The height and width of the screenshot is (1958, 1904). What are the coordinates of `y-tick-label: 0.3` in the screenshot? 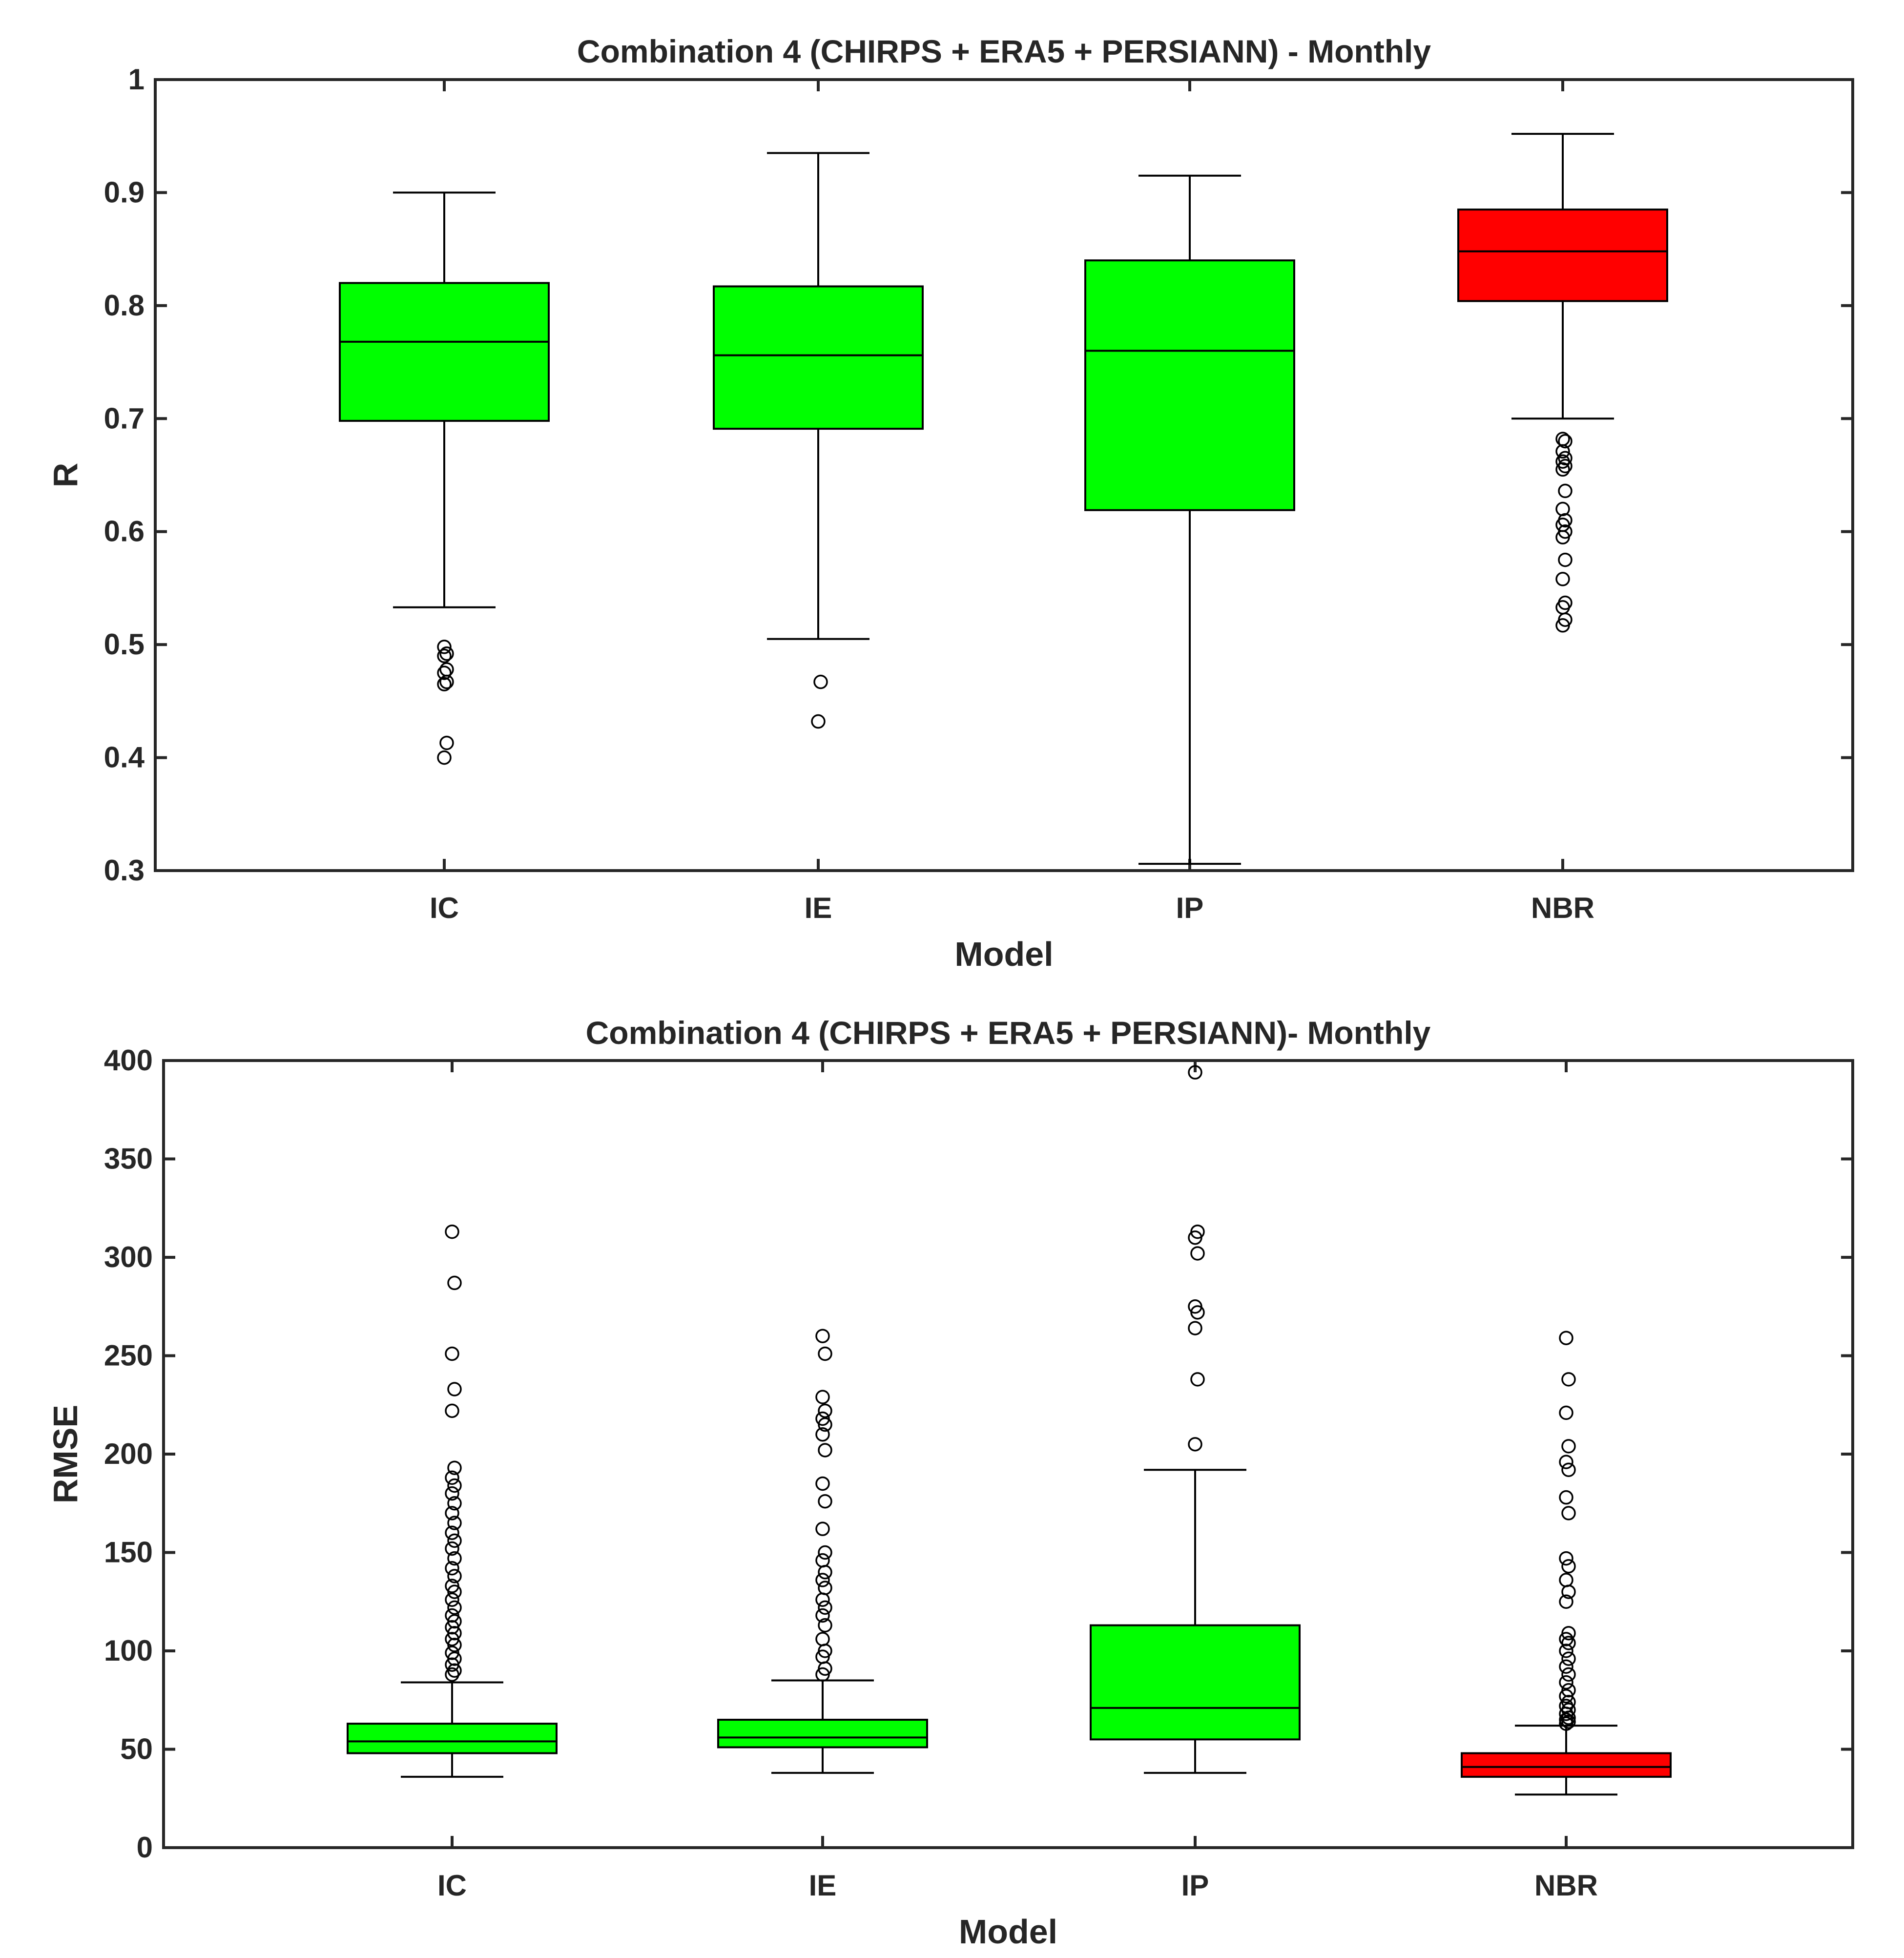 It's located at (124, 870).